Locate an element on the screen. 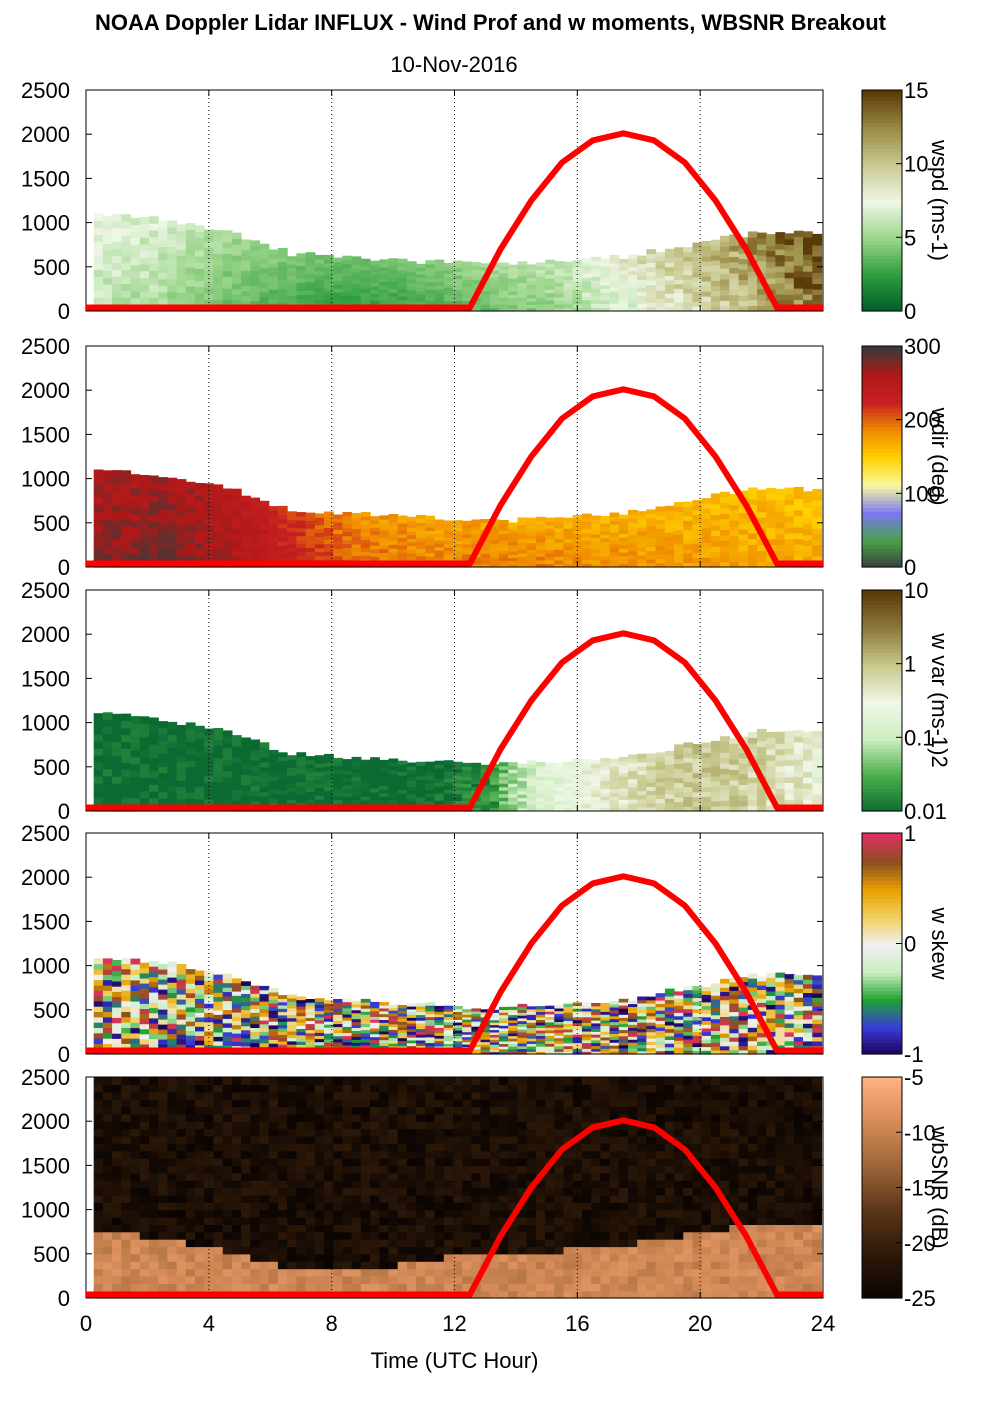  colorbar-label: wdir (deg) is located at coordinates (939, 456).